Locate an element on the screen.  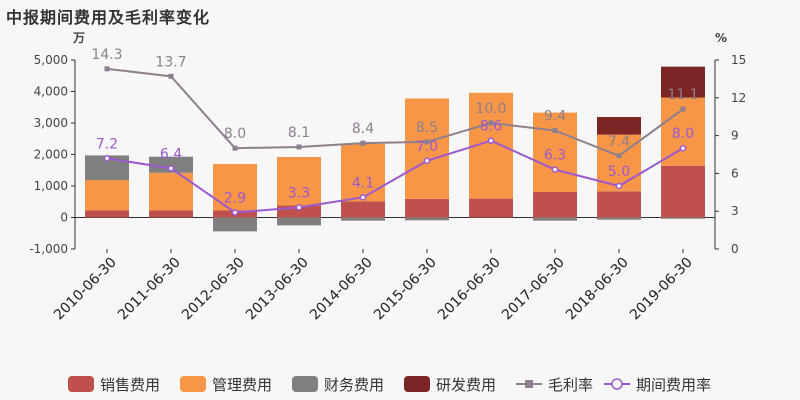
data-label-期间费用率: 4.1 is located at coordinates (363, 183).